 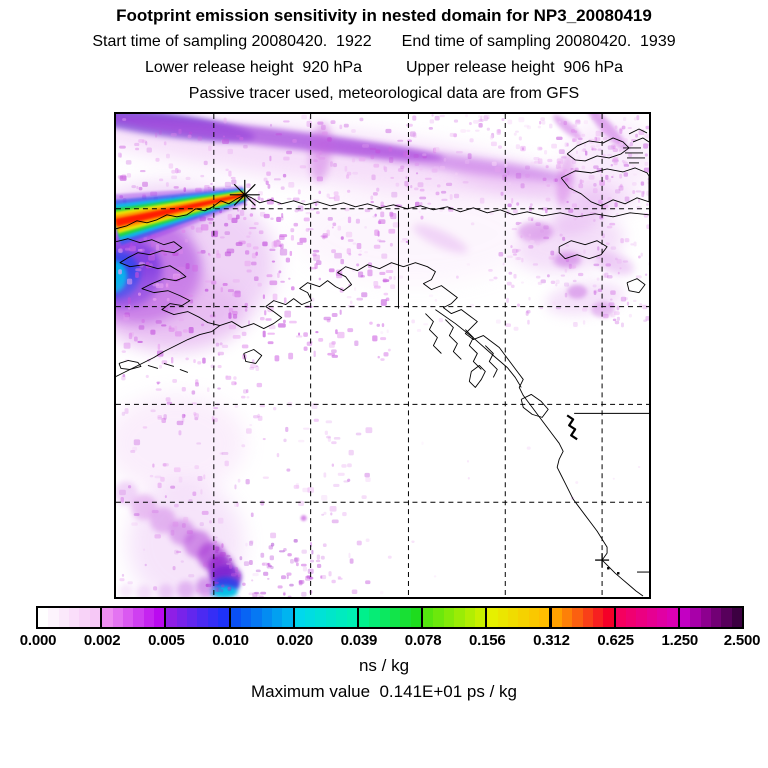 I want to click on colorbar-tick-label: 0.312, so click(x=551, y=640).